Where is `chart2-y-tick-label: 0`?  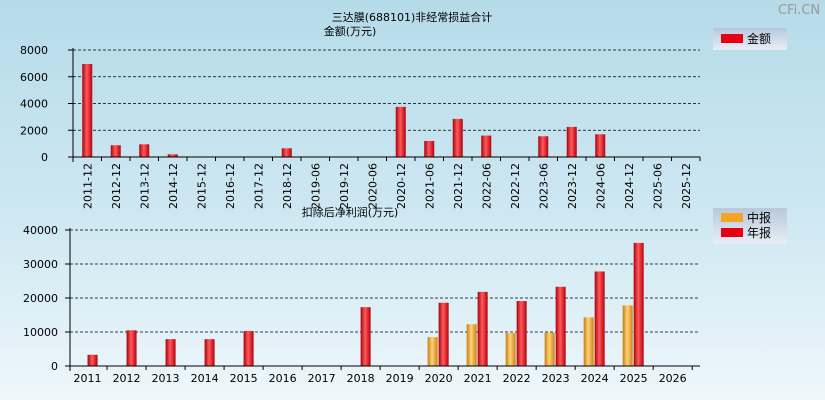 chart2-y-tick-label: 0 is located at coordinates (54, 366).